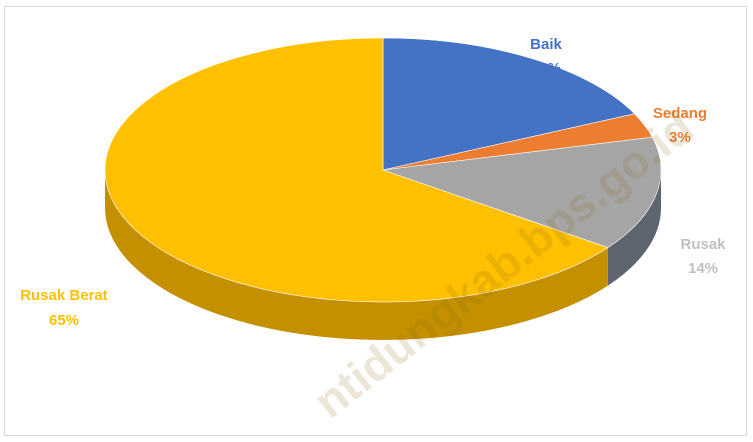  Describe the element at coordinates (522, 192) in the screenshot. I see `pie-slice-rusak` at that location.